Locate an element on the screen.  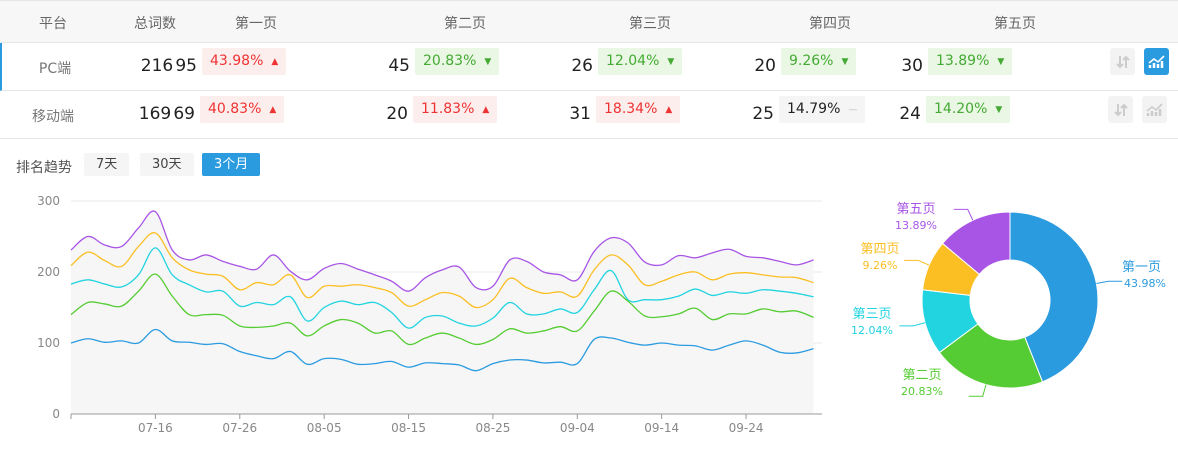
y-tick-label: 100 is located at coordinates (48, 343).